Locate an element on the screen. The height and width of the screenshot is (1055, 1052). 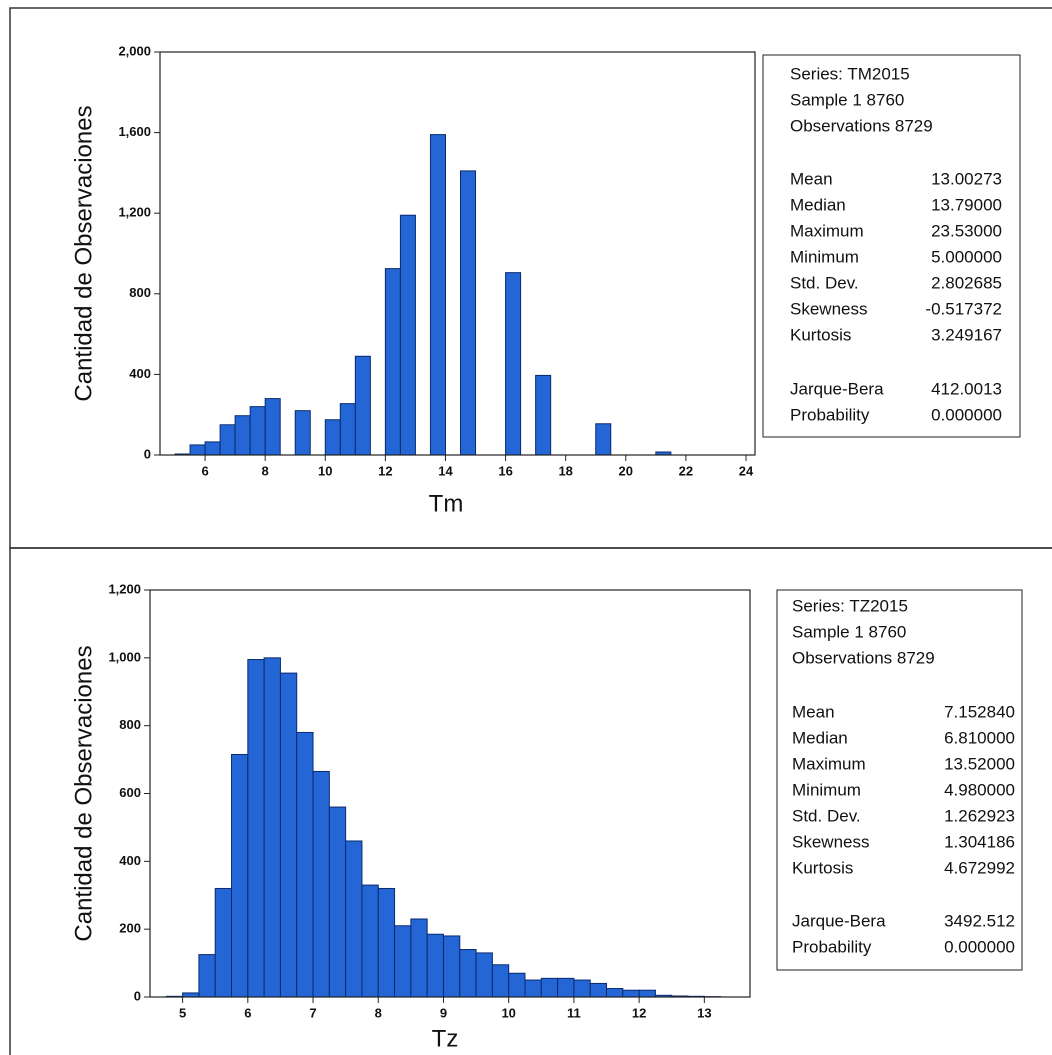
x-tick-label: 14 is located at coordinates (445, 470).